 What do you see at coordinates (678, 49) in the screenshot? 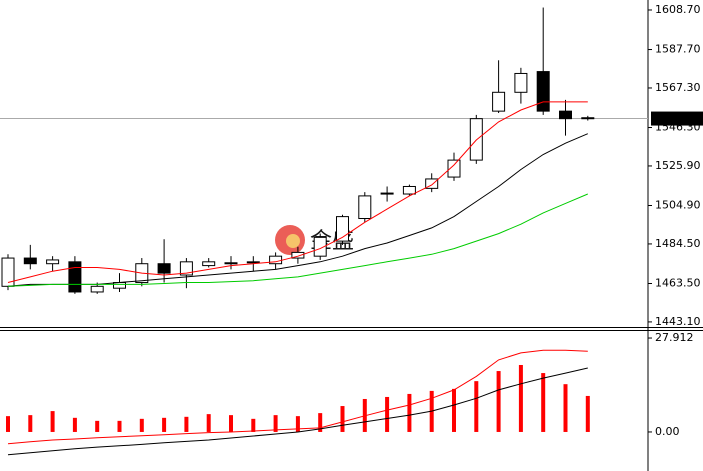
I see `y-tick-label: 1587.70` at bounding box center [678, 49].